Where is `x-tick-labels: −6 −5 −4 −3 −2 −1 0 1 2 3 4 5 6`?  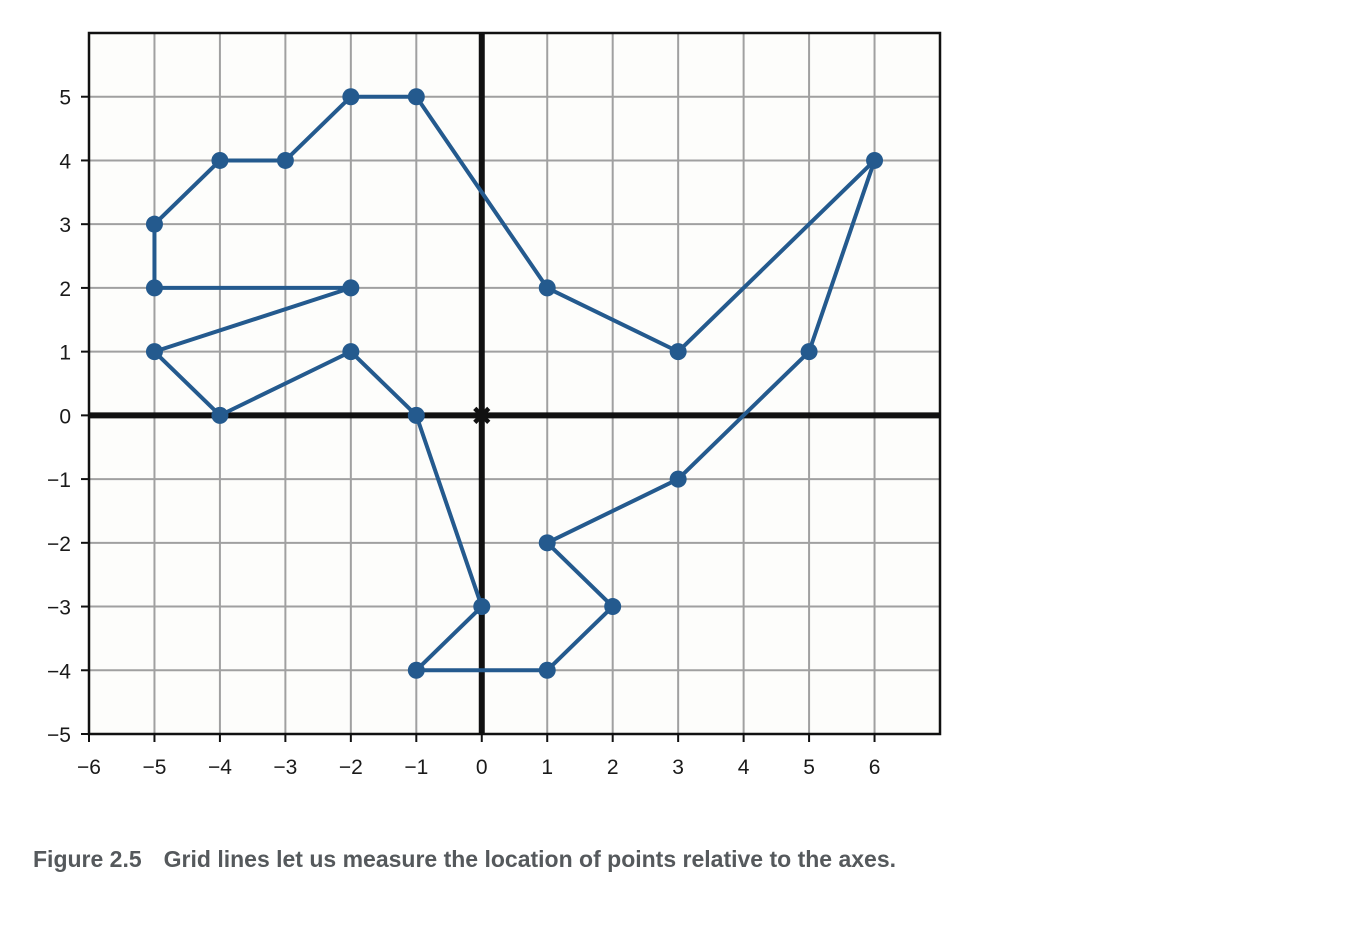 x-tick-labels: −6 −5 −4 −3 −2 −1 0 1 2 3 4 5 6 is located at coordinates (478, 767).